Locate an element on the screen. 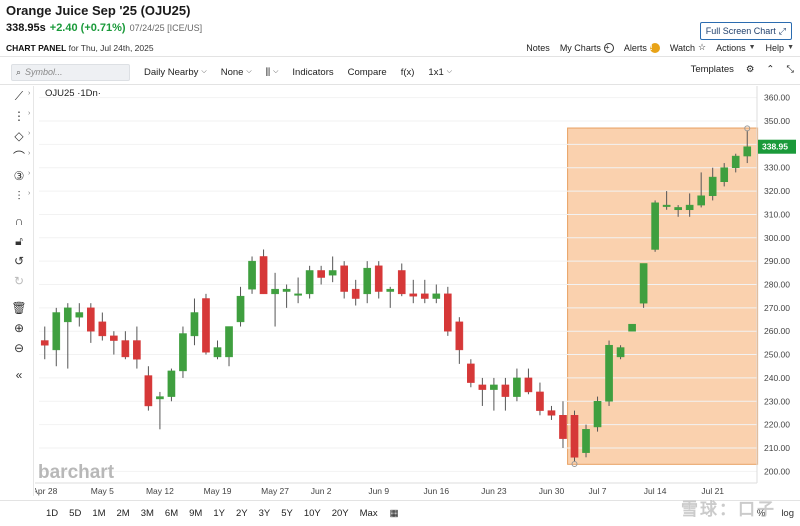  star-icon: ☆ is located at coordinates (702, 47).